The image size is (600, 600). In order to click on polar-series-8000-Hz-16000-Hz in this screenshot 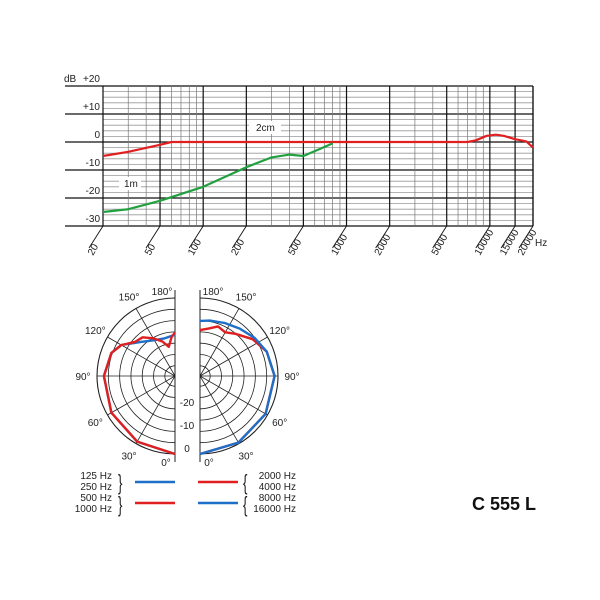, I will do `click(237, 387)`.